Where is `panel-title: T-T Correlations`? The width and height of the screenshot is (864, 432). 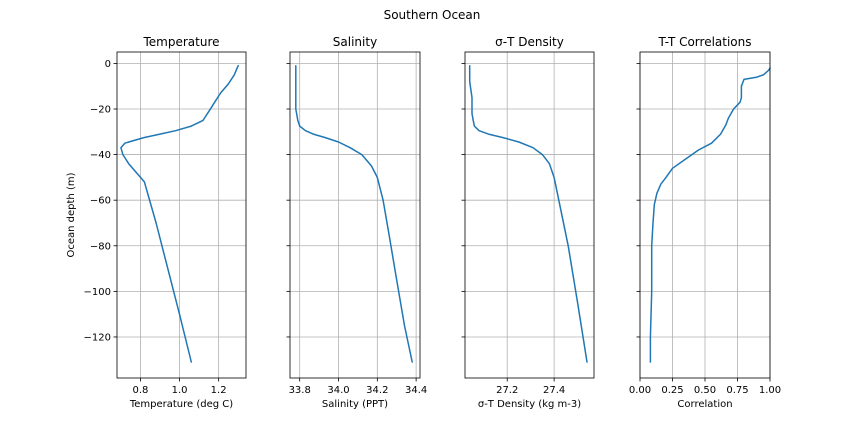
panel-title: T-T Correlations is located at coordinates (704, 42).